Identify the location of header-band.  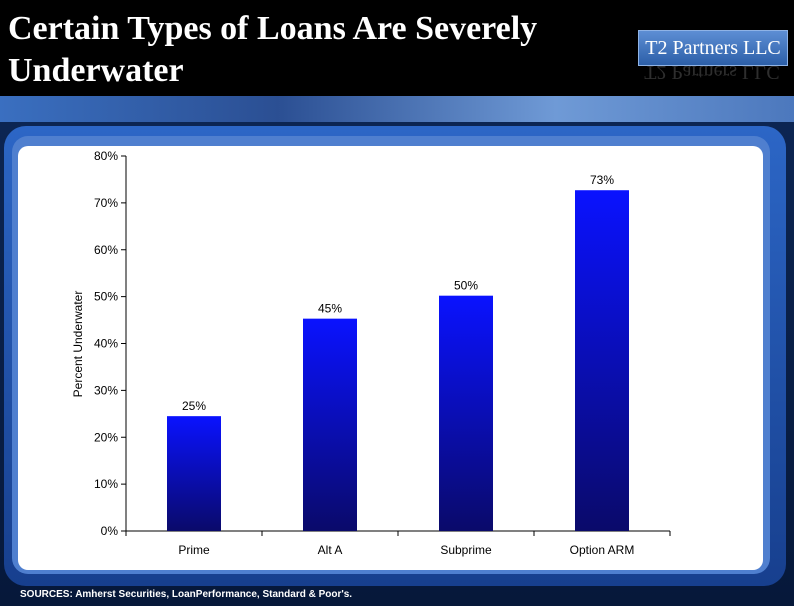
(397, 109).